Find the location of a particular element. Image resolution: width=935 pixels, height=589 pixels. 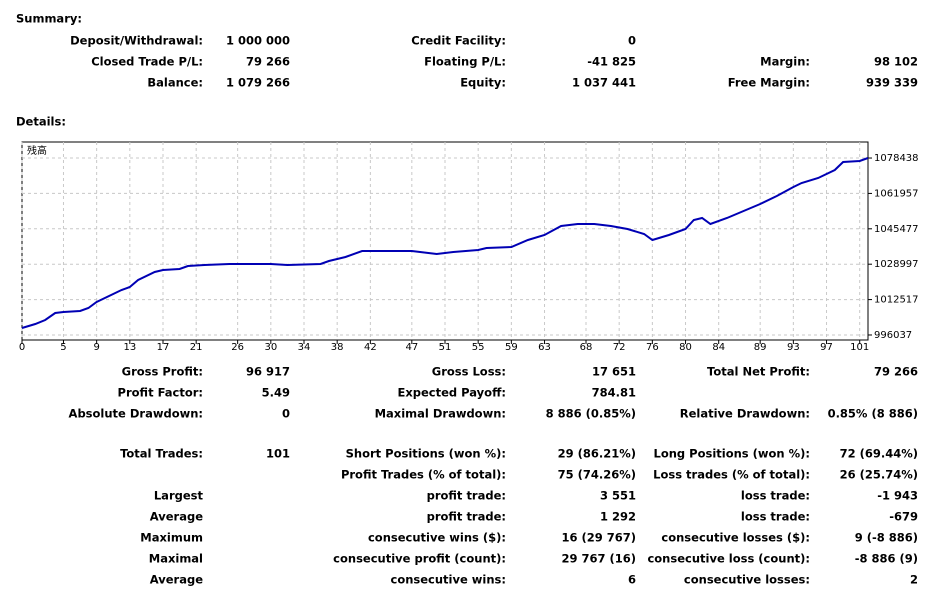

x-tick-label: 59 is located at coordinates (511, 347).